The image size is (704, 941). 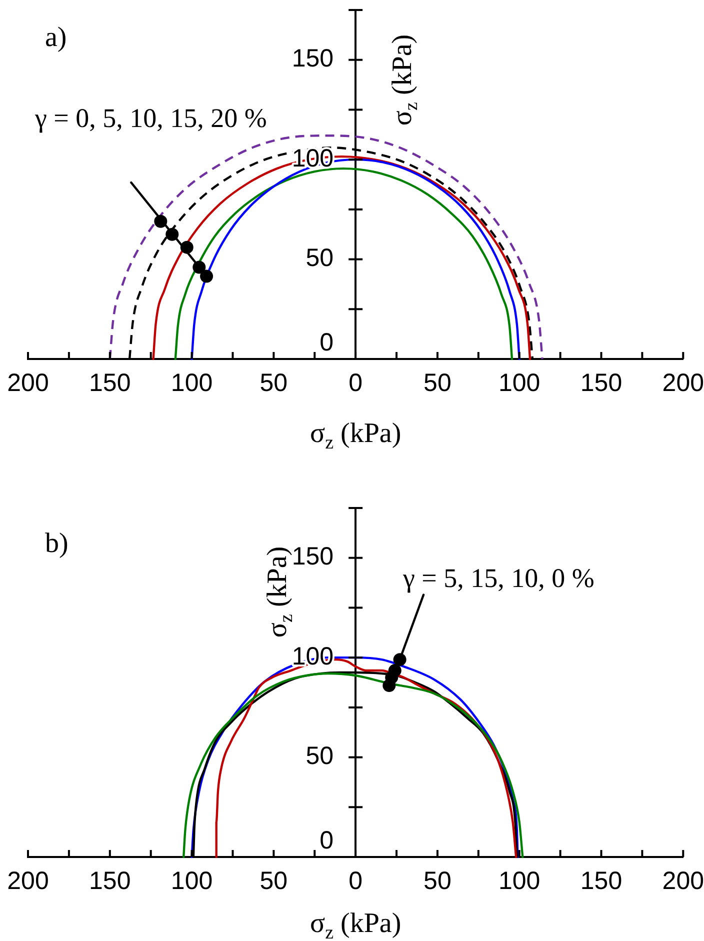 I want to click on y-axis-title: σz (kPa), so click(x=404, y=80).